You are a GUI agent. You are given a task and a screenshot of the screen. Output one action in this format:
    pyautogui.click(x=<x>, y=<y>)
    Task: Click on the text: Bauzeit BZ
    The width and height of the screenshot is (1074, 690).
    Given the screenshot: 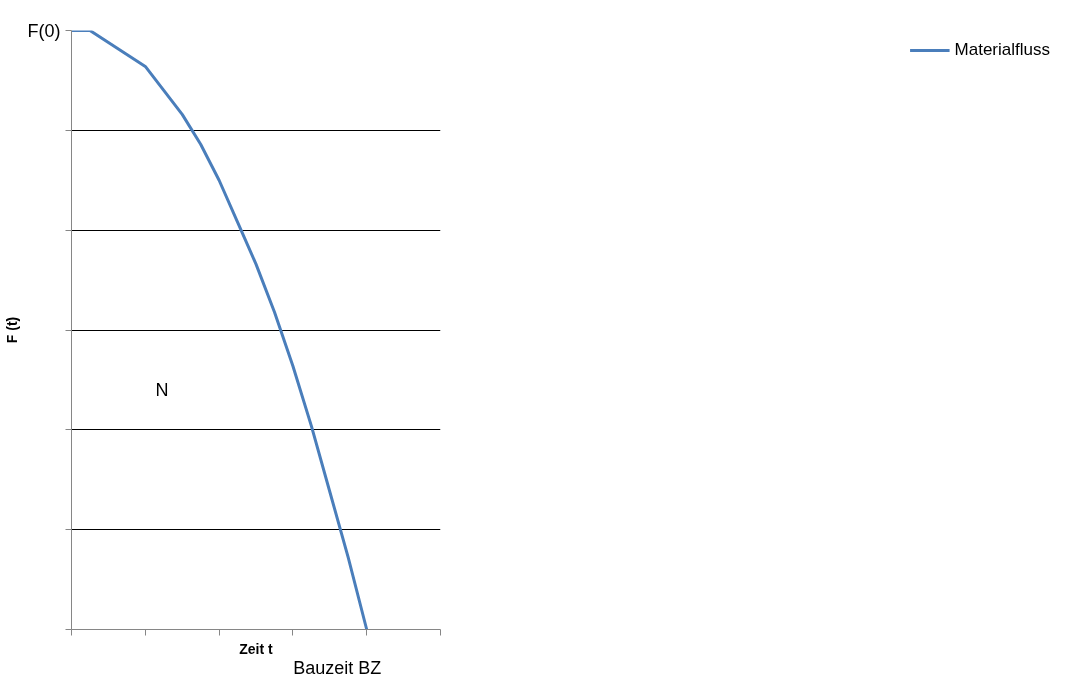 What is the action you would take?
    pyautogui.click(x=337, y=667)
    